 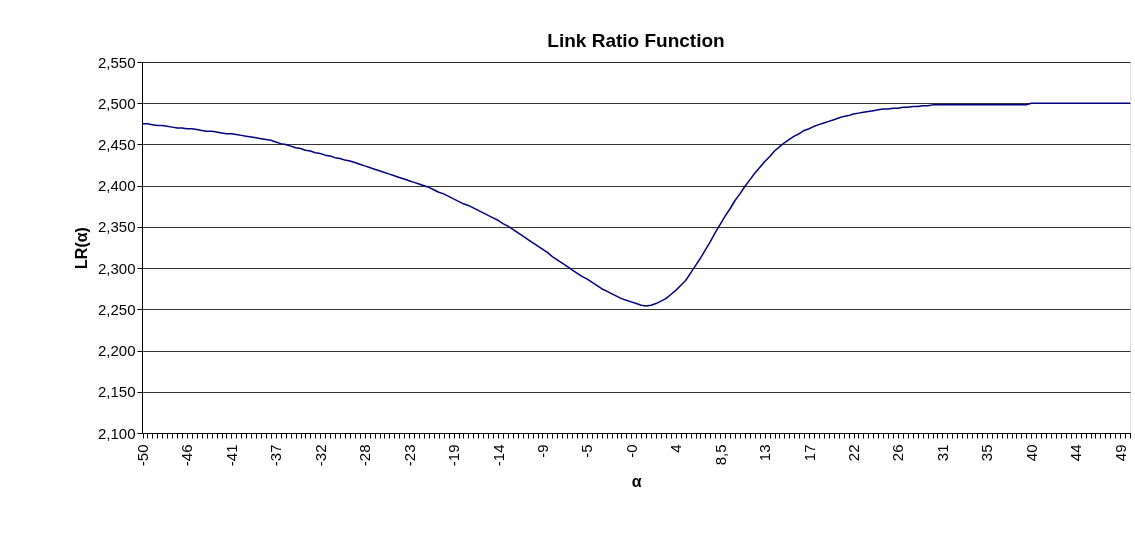 I want to click on x-tick-label: 49, so click(x=1120, y=453).